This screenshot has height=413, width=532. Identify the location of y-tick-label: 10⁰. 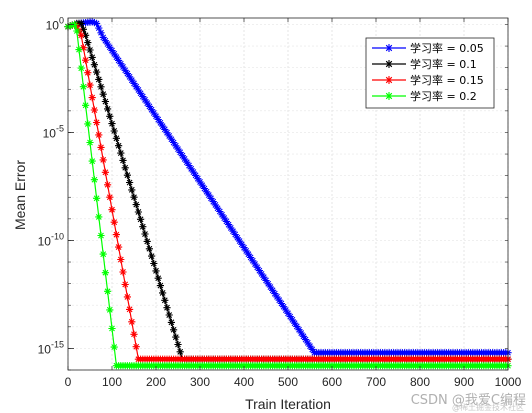
(55, 23).